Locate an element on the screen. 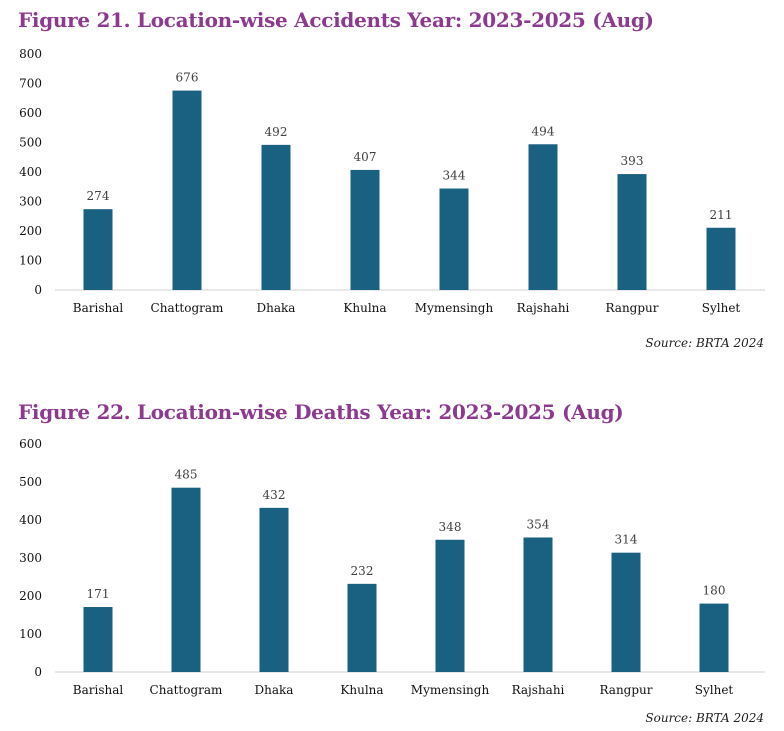 This screenshot has width=784, height=731. data-label: 393 is located at coordinates (632, 161).